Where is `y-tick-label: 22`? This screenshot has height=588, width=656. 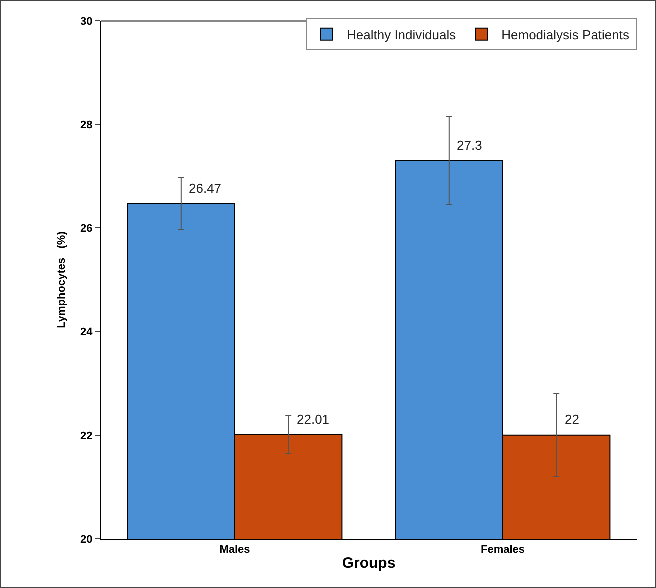
y-tick-label: 22 is located at coordinates (86, 436).